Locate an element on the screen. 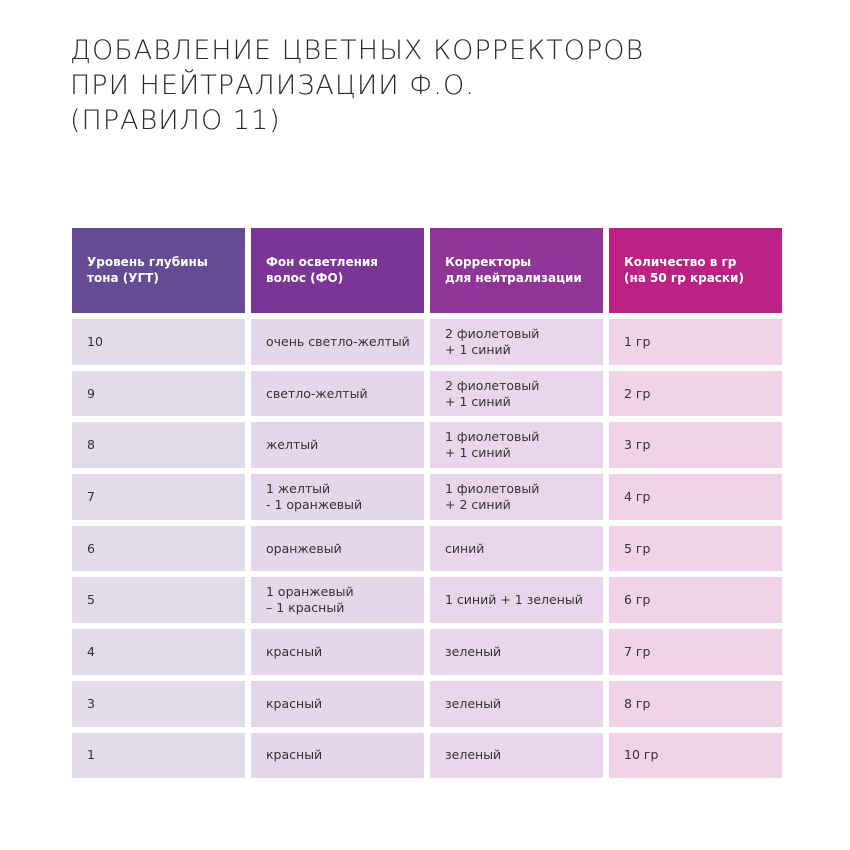 The height and width of the screenshot is (850, 850). cell-text: 5 гр is located at coordinates (637, 548).